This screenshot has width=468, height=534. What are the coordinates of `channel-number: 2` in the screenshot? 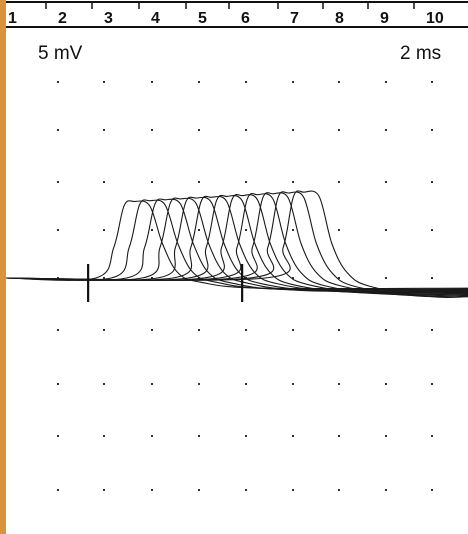 It's located at (62, 18).